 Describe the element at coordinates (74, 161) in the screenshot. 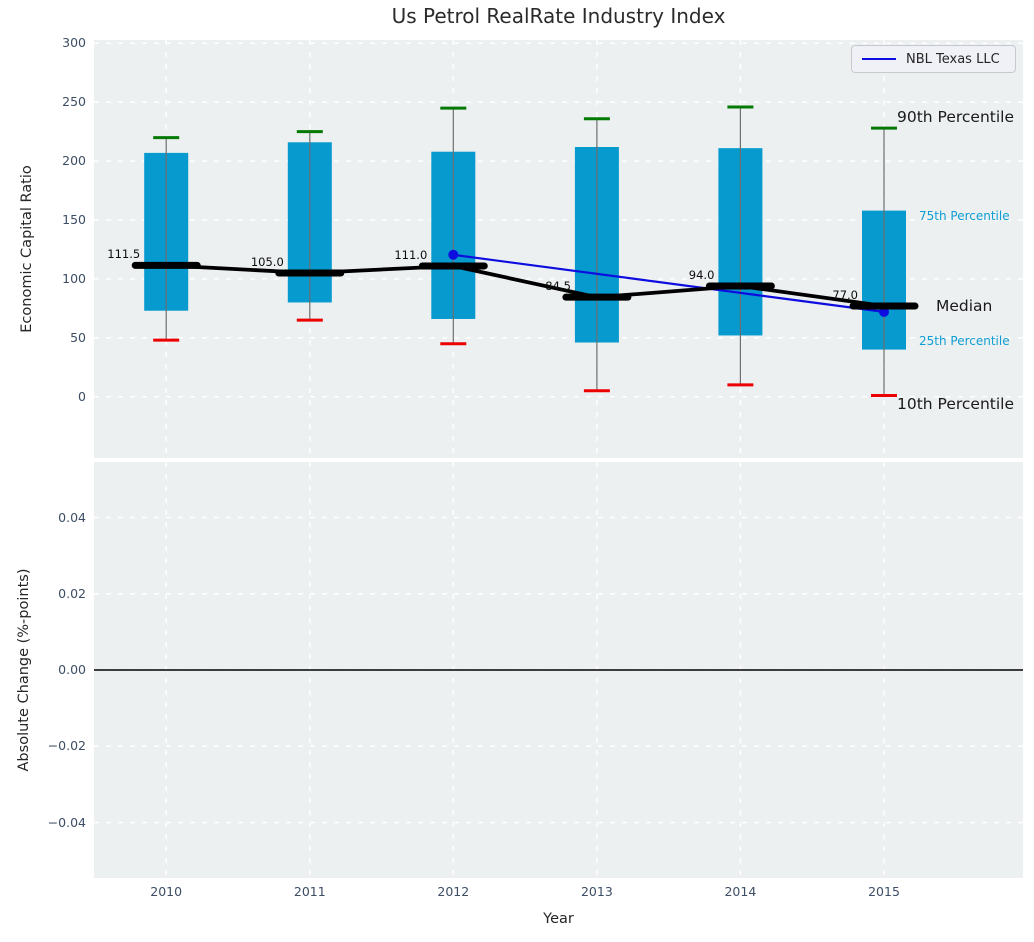

I see `ytick-top-200: 200` at that location.